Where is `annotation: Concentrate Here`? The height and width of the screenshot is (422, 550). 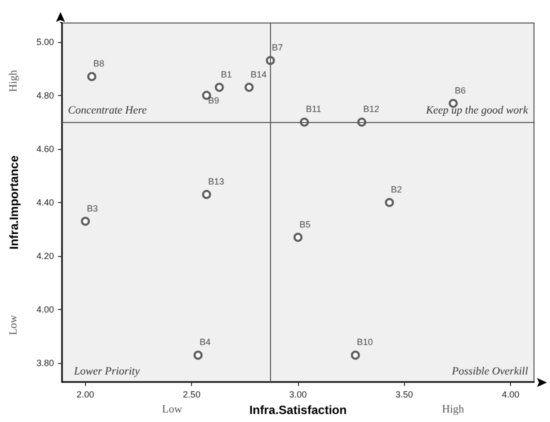
annotation: Concentrate Here is located at coordinates (107, 110).